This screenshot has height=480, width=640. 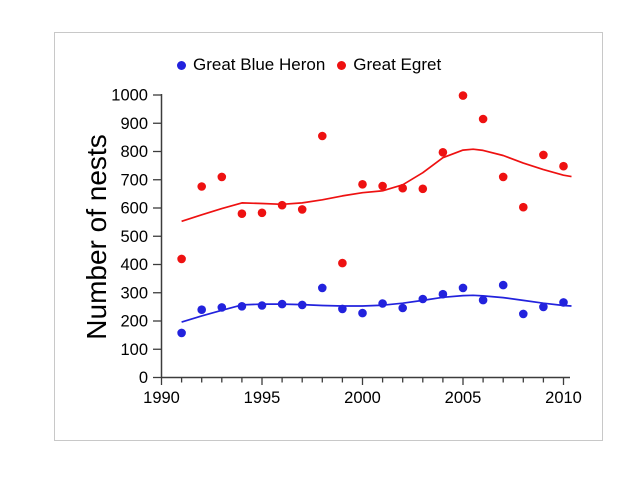 I want to click on y-tick-label: 400, so click(x=134, y=265).